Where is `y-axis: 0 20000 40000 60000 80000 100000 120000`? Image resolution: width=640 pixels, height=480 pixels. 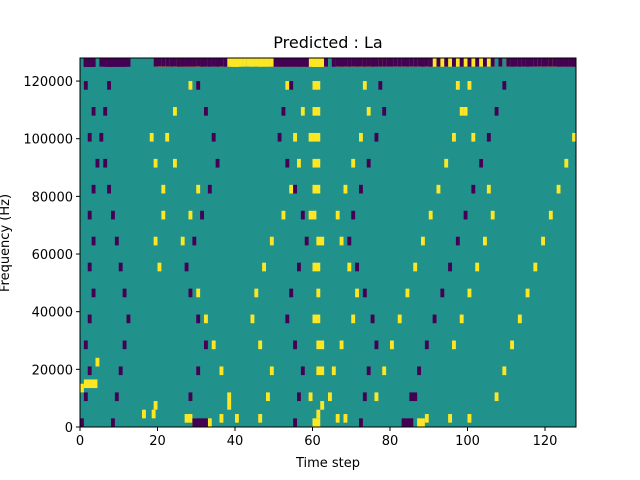
y-axis: 0 20000 40000 60000 80000 100000 120000 is located at coordinates (51, 255).